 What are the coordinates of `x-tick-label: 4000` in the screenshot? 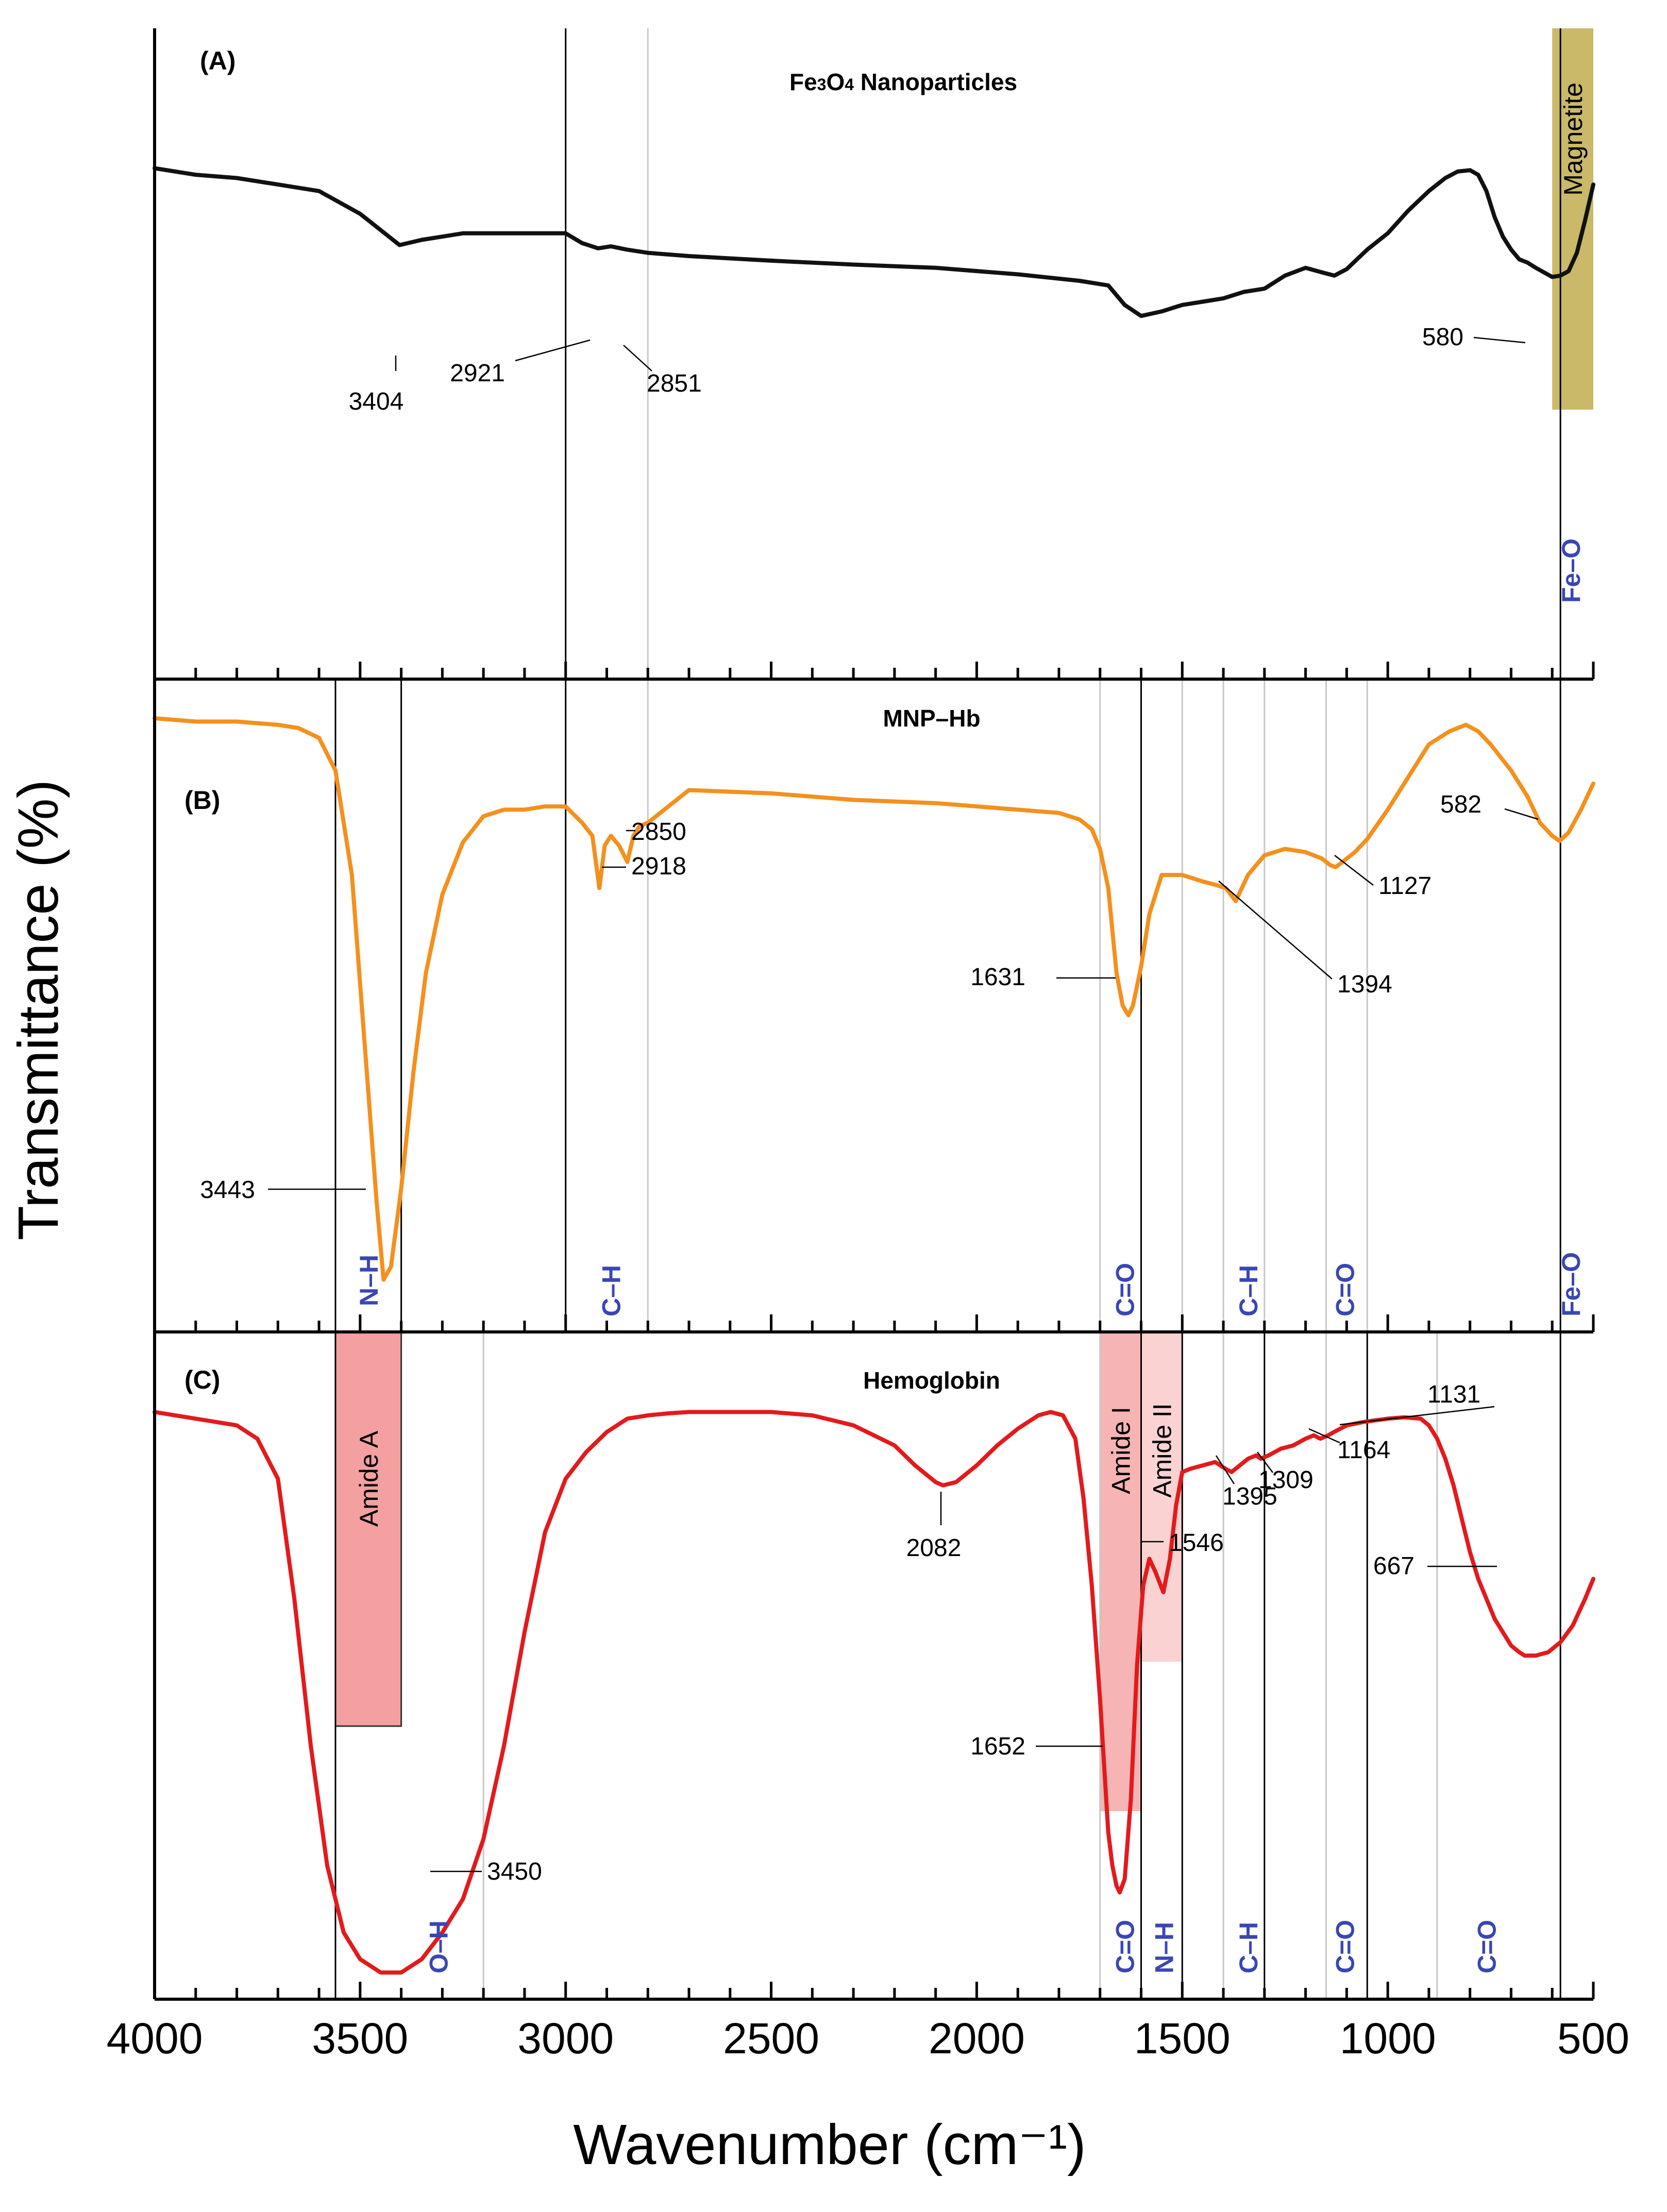 It's located at (155, 2038).